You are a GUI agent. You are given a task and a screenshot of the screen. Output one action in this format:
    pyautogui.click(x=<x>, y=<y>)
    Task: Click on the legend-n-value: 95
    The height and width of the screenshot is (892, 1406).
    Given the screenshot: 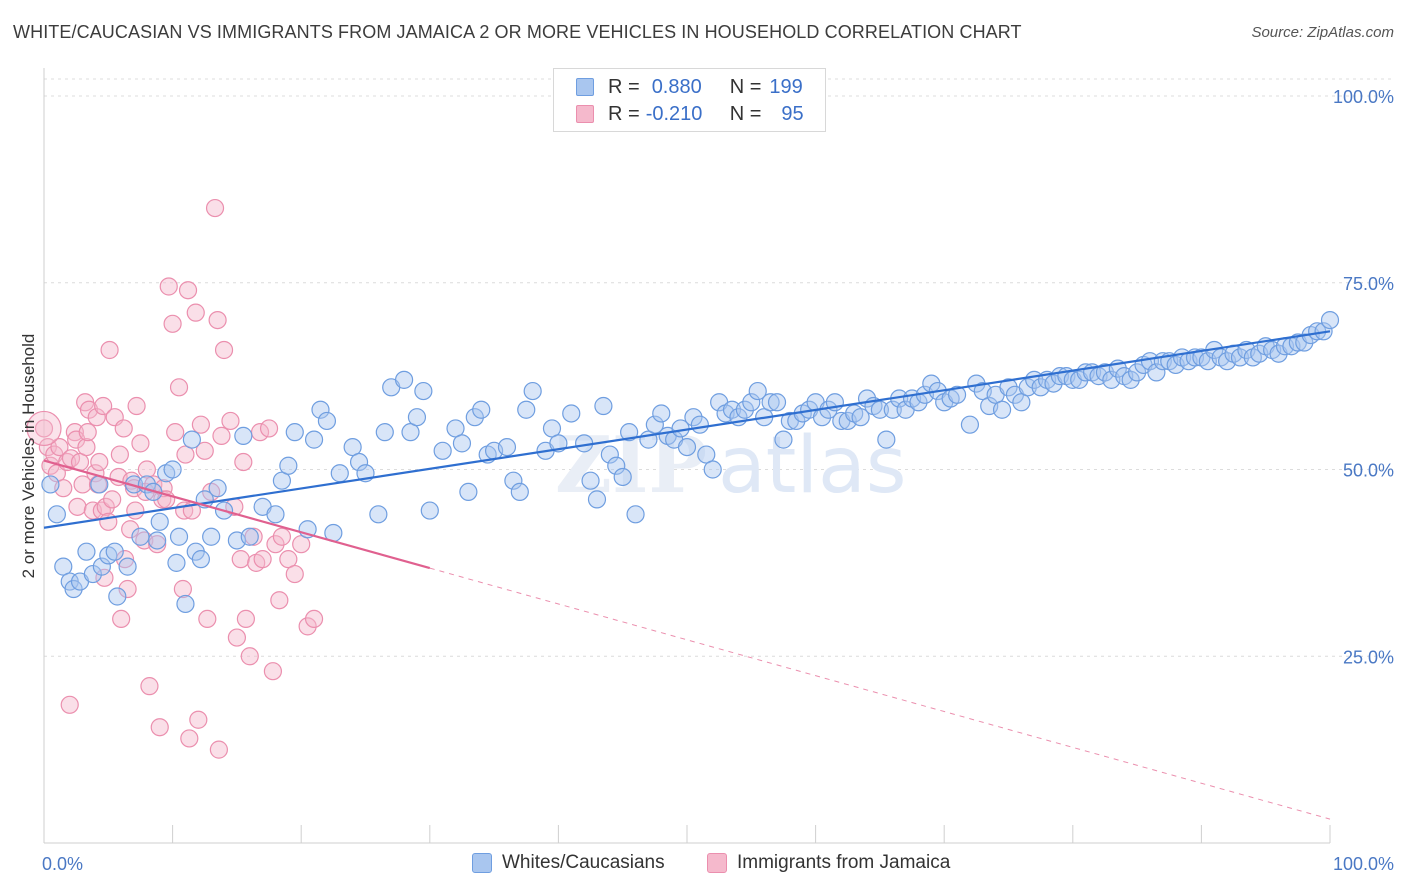 What is the action you would take?
    pyautogui.click(x=792, y=113)
    